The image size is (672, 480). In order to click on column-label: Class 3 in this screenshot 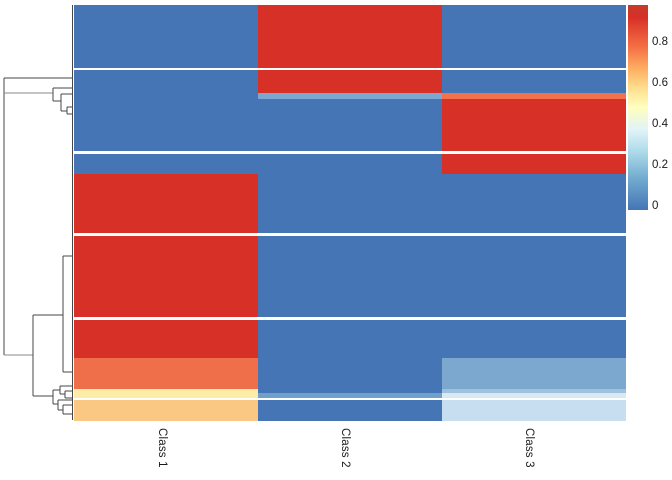, I will do `click(529, 448)`.